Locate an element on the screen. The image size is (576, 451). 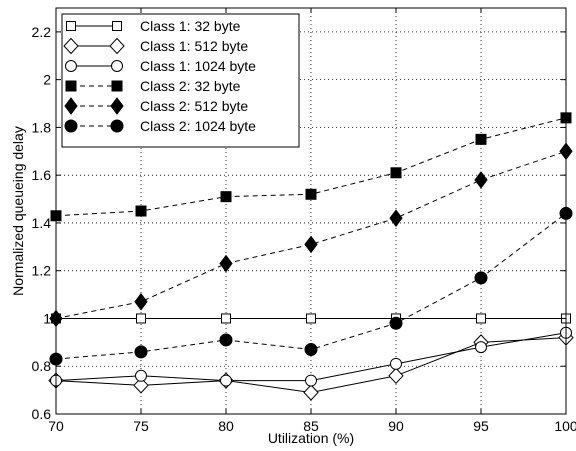
legend-label: Class 1: 32 byte is located at coordinates (190, 26).